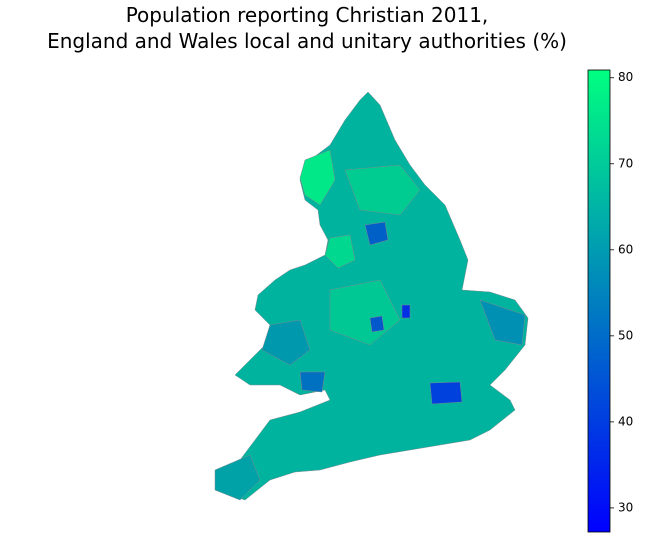 Image resolution: width=647 pixels, height=542 pixels. Describe the element at coordinates (307, 15) in the screenshot. I see `chart-title: Population reporting Christian 2011,` at that location.